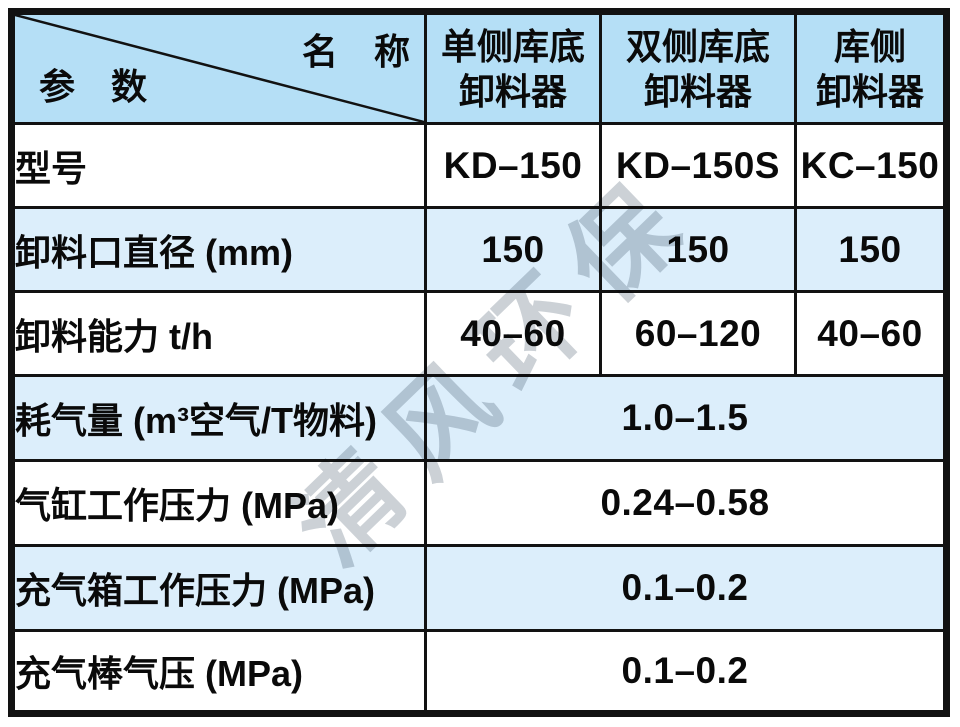  What do you see at coordinates (870, 68) in the screenshot?
I see `column-header-silo-side: 库侧 卸料器` at bounding box center [870, 68].